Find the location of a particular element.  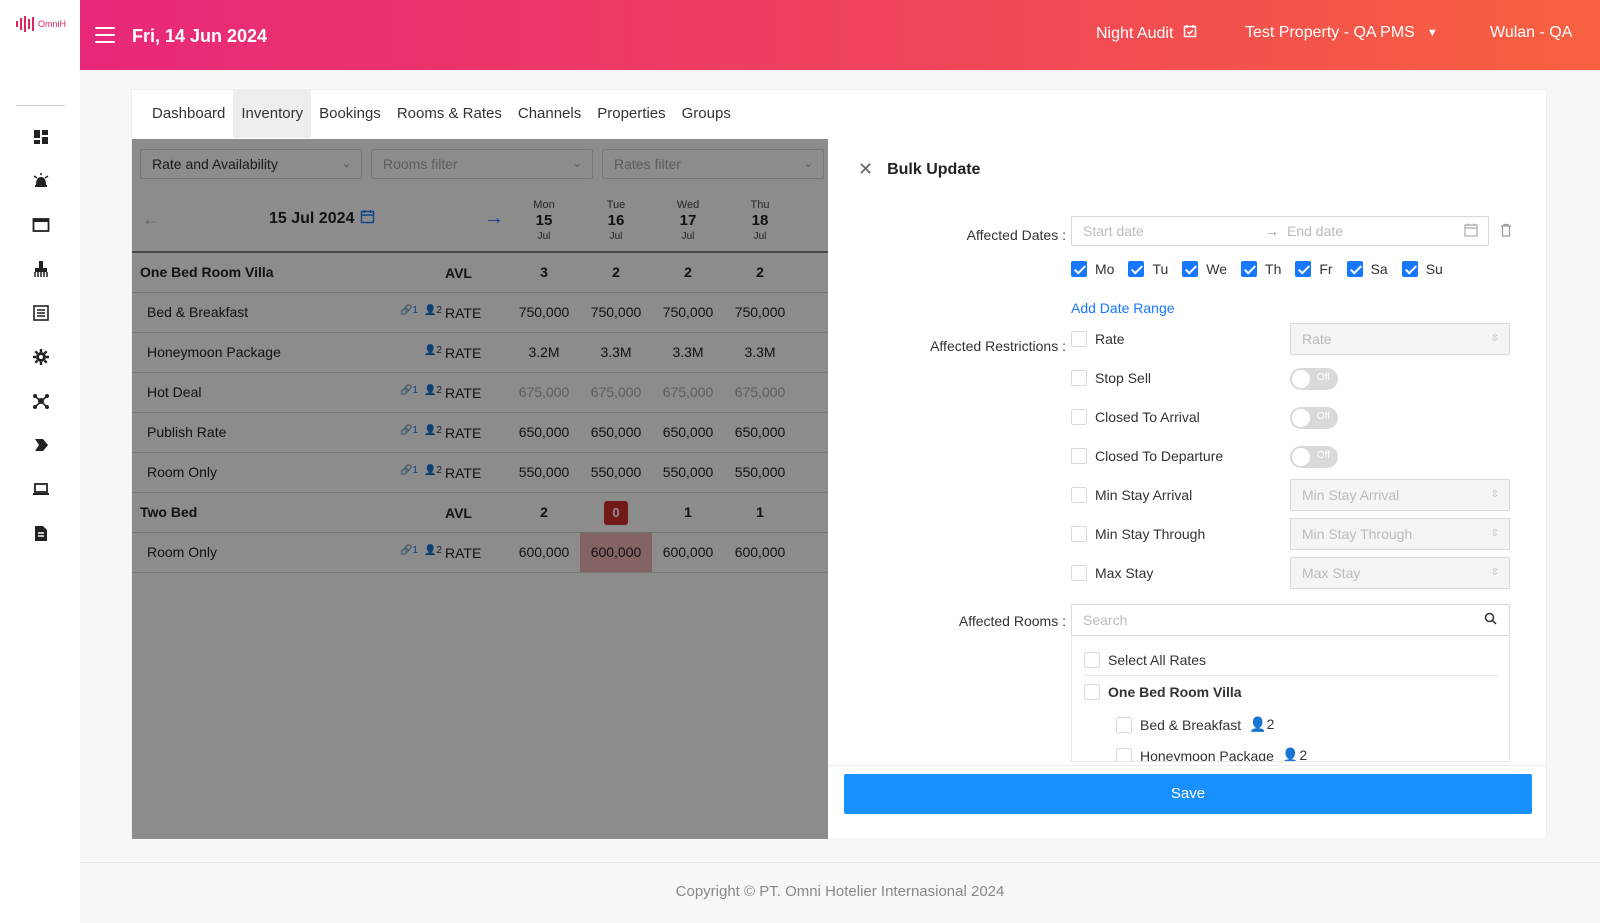

tag-icon is located at coordinates (41, 445).